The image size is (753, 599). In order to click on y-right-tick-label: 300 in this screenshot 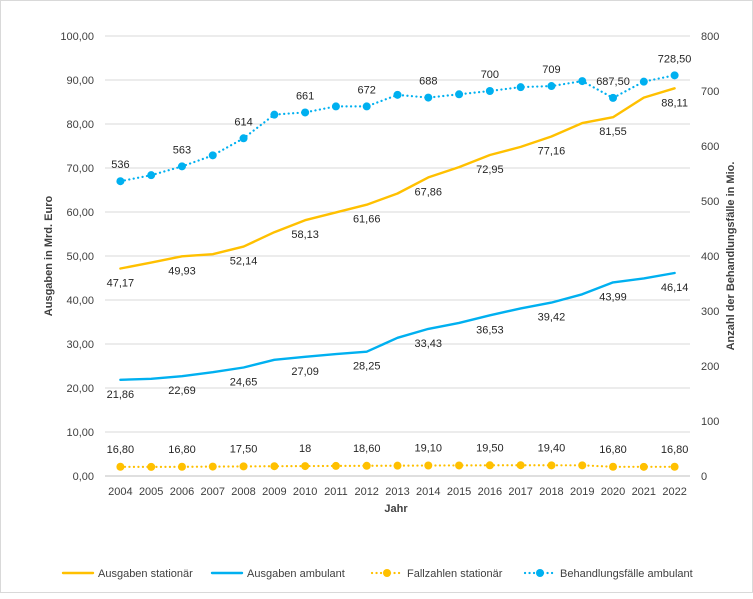, I will do `click(710, 312)`.